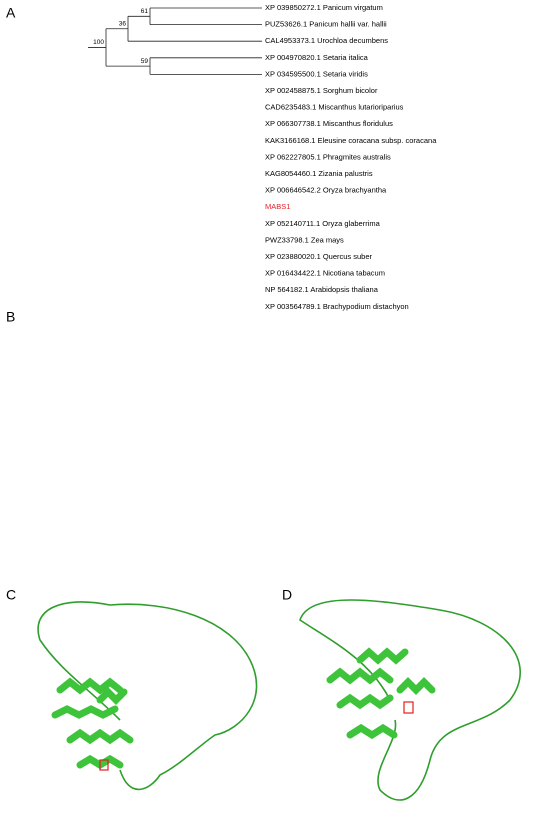 The image size is (550, 826). What do you see at coordinates (337, 306) in the screenshot?
I see `leaf-label: XP 003564789.1 Brachypodium distachyon` at bounding box center [337, 306].